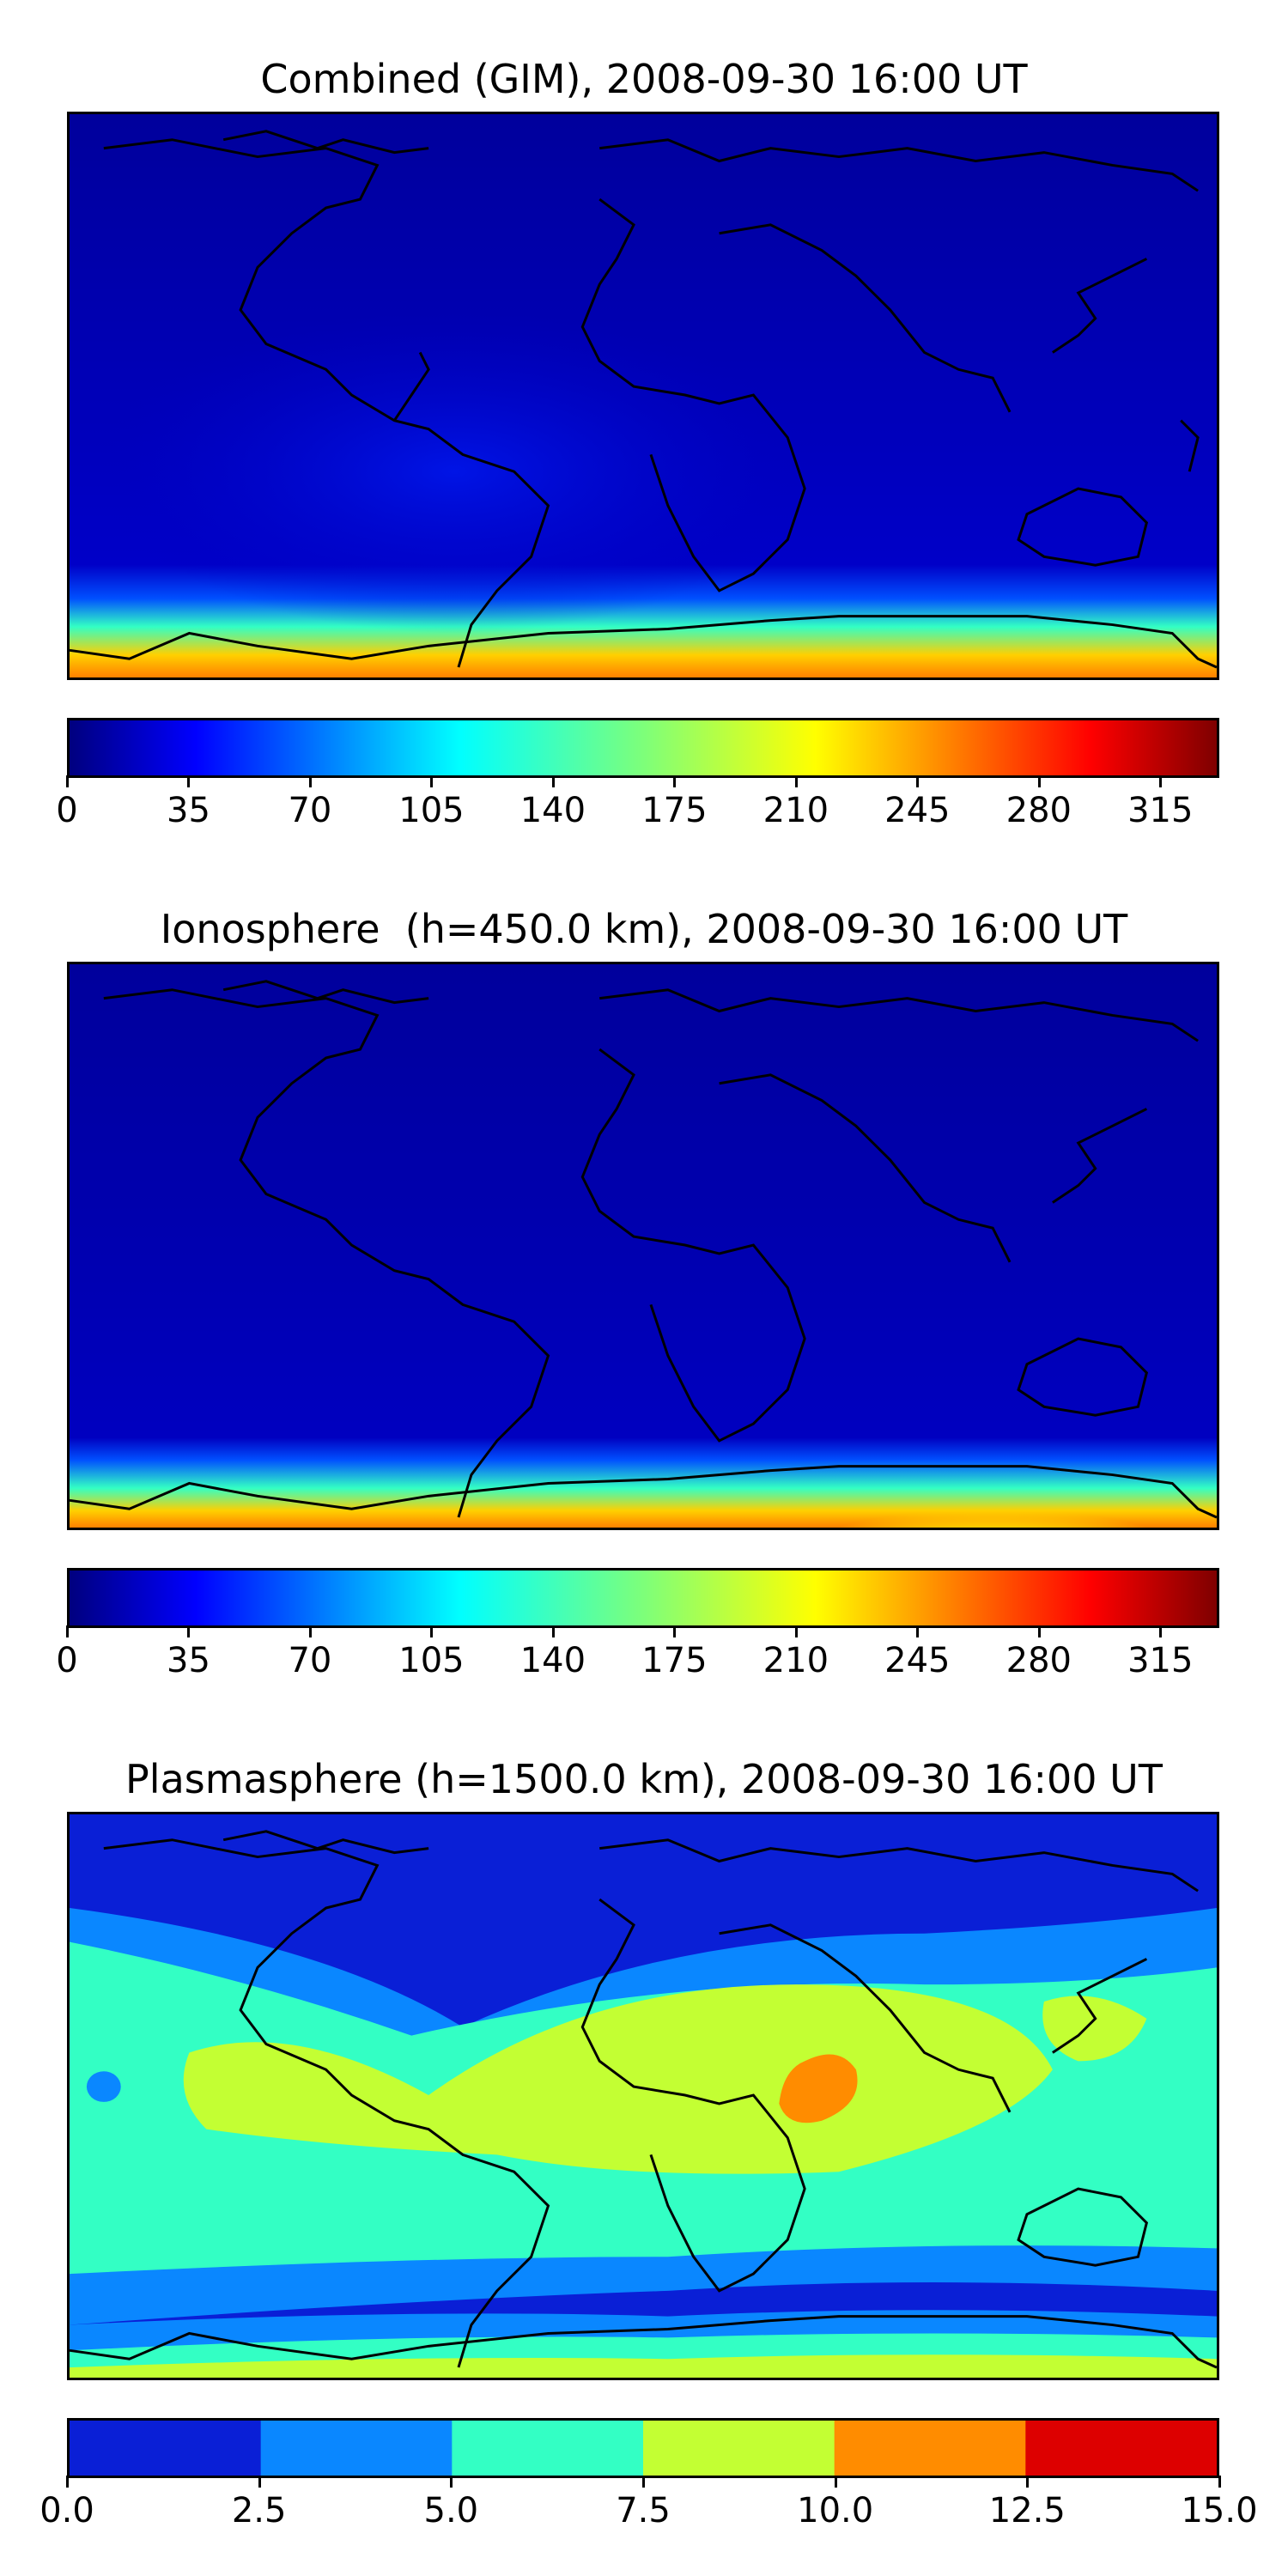 Image resolution: width=1288 pixels, height=2576 pixels. I want to click on colorbar-tick-label: 7.5, so click(643, 2510).